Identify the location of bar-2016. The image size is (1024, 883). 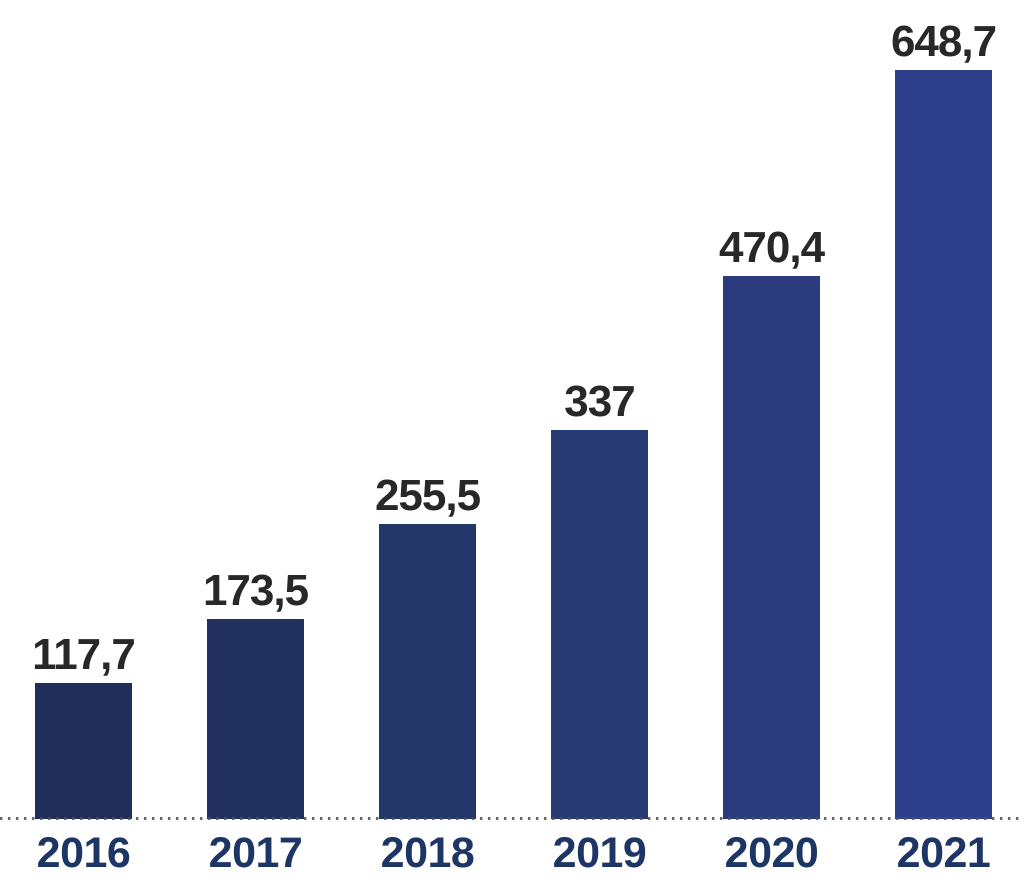
(83, 751).